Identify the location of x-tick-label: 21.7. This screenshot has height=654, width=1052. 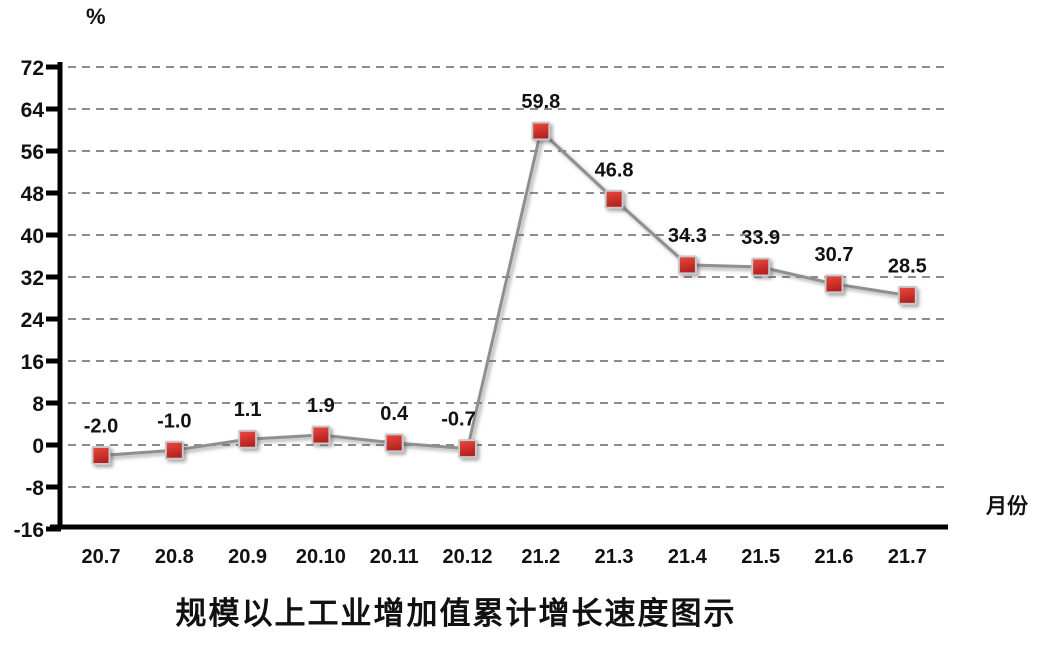
(907, 557).